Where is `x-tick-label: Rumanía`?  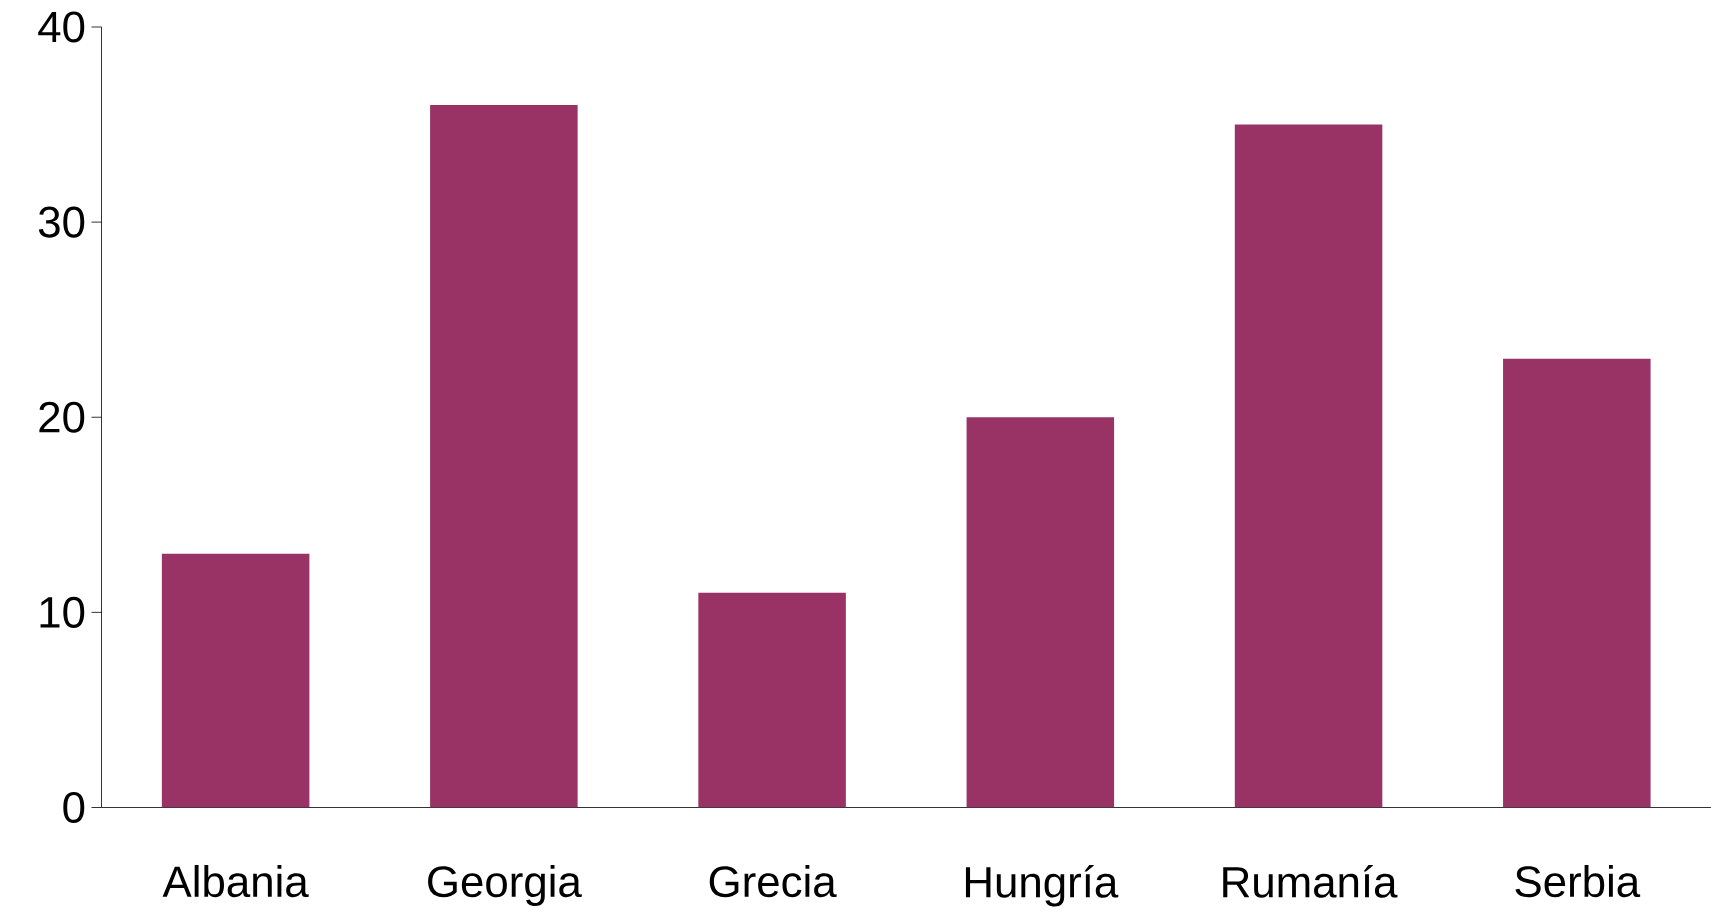 x-tick-label: Rumanía is located at coordinates (1310, 881).